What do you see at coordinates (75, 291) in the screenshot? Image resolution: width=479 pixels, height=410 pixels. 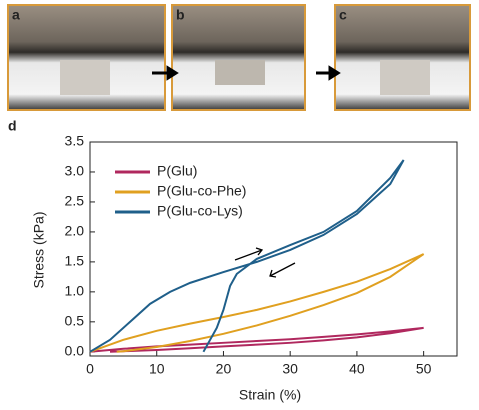 I see `y-tick-label: 1.0` at bounding box center [75, 291].